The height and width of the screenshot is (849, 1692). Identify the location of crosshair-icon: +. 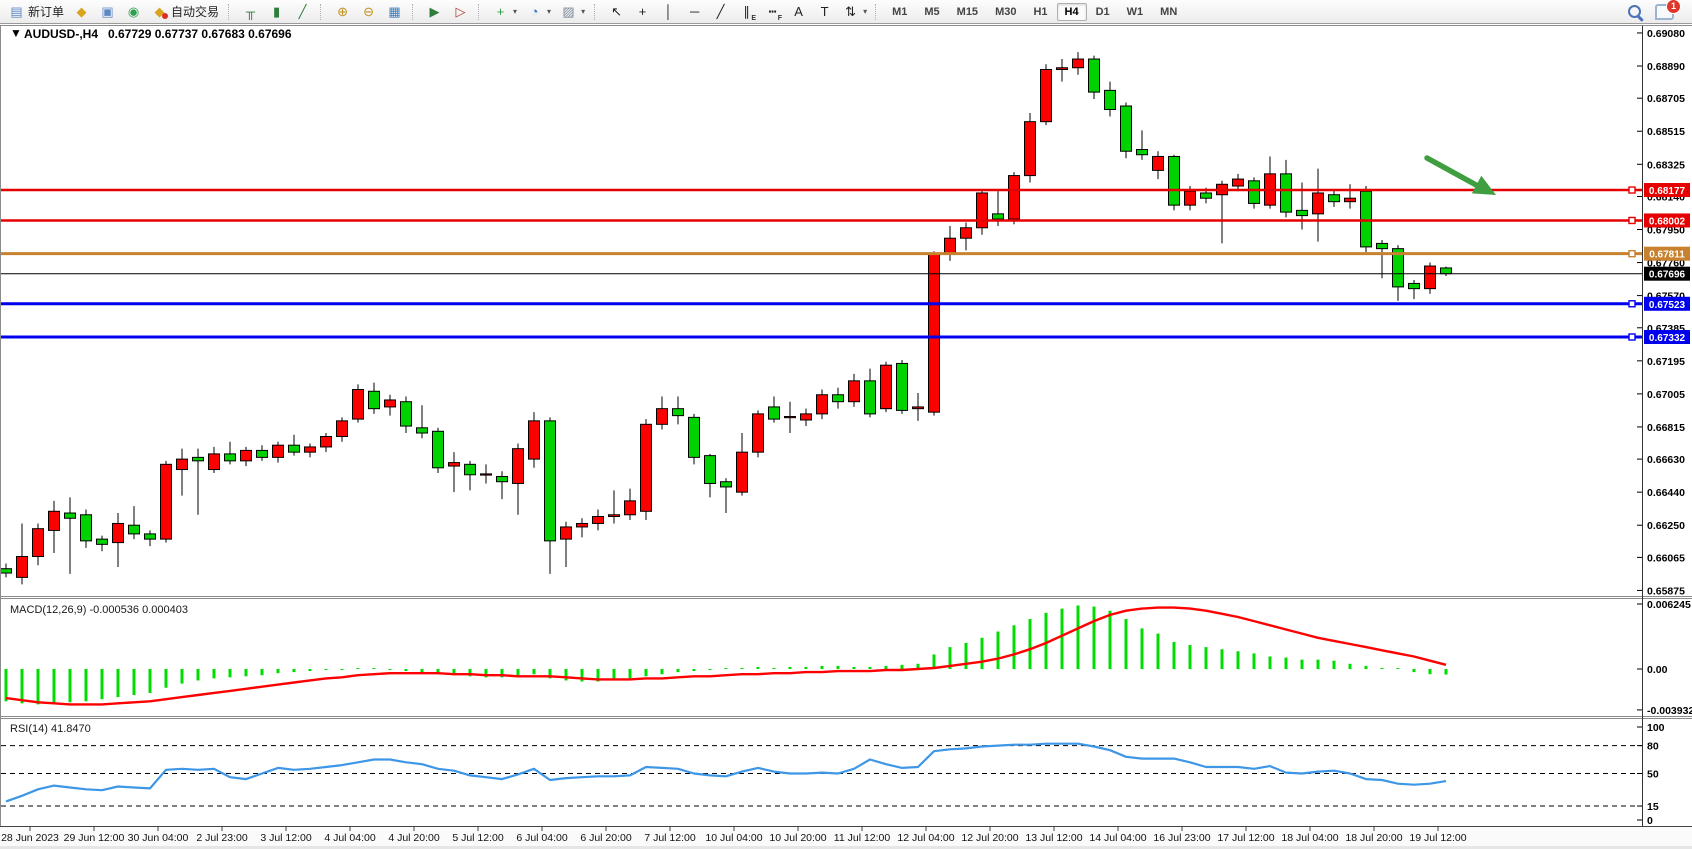
(642, 11).